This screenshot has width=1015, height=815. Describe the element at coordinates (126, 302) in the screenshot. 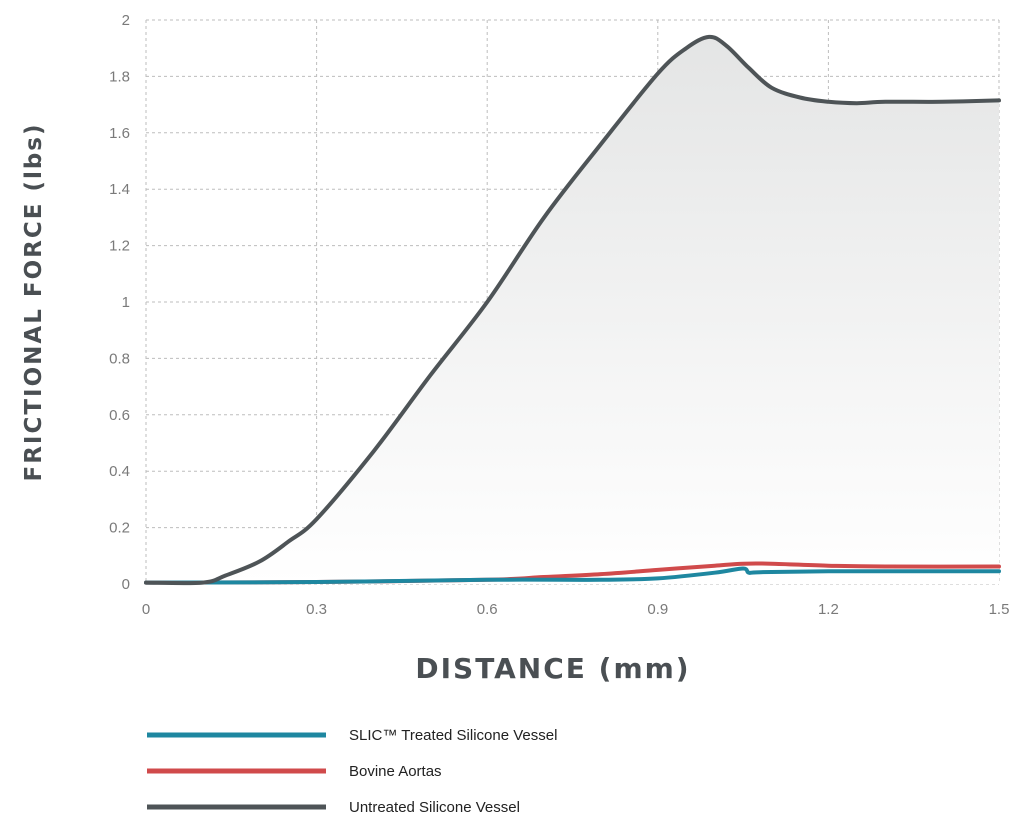

I see `y-tick-label-5: 1` at that location.